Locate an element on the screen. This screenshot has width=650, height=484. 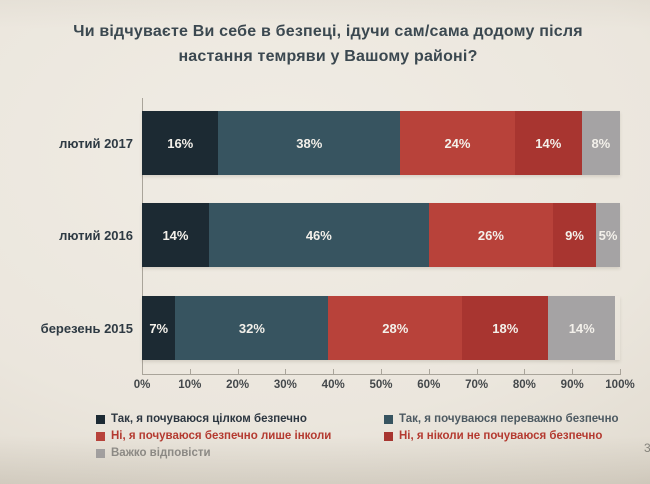
bar-segment: 16% is located at coordinates (180, 143).